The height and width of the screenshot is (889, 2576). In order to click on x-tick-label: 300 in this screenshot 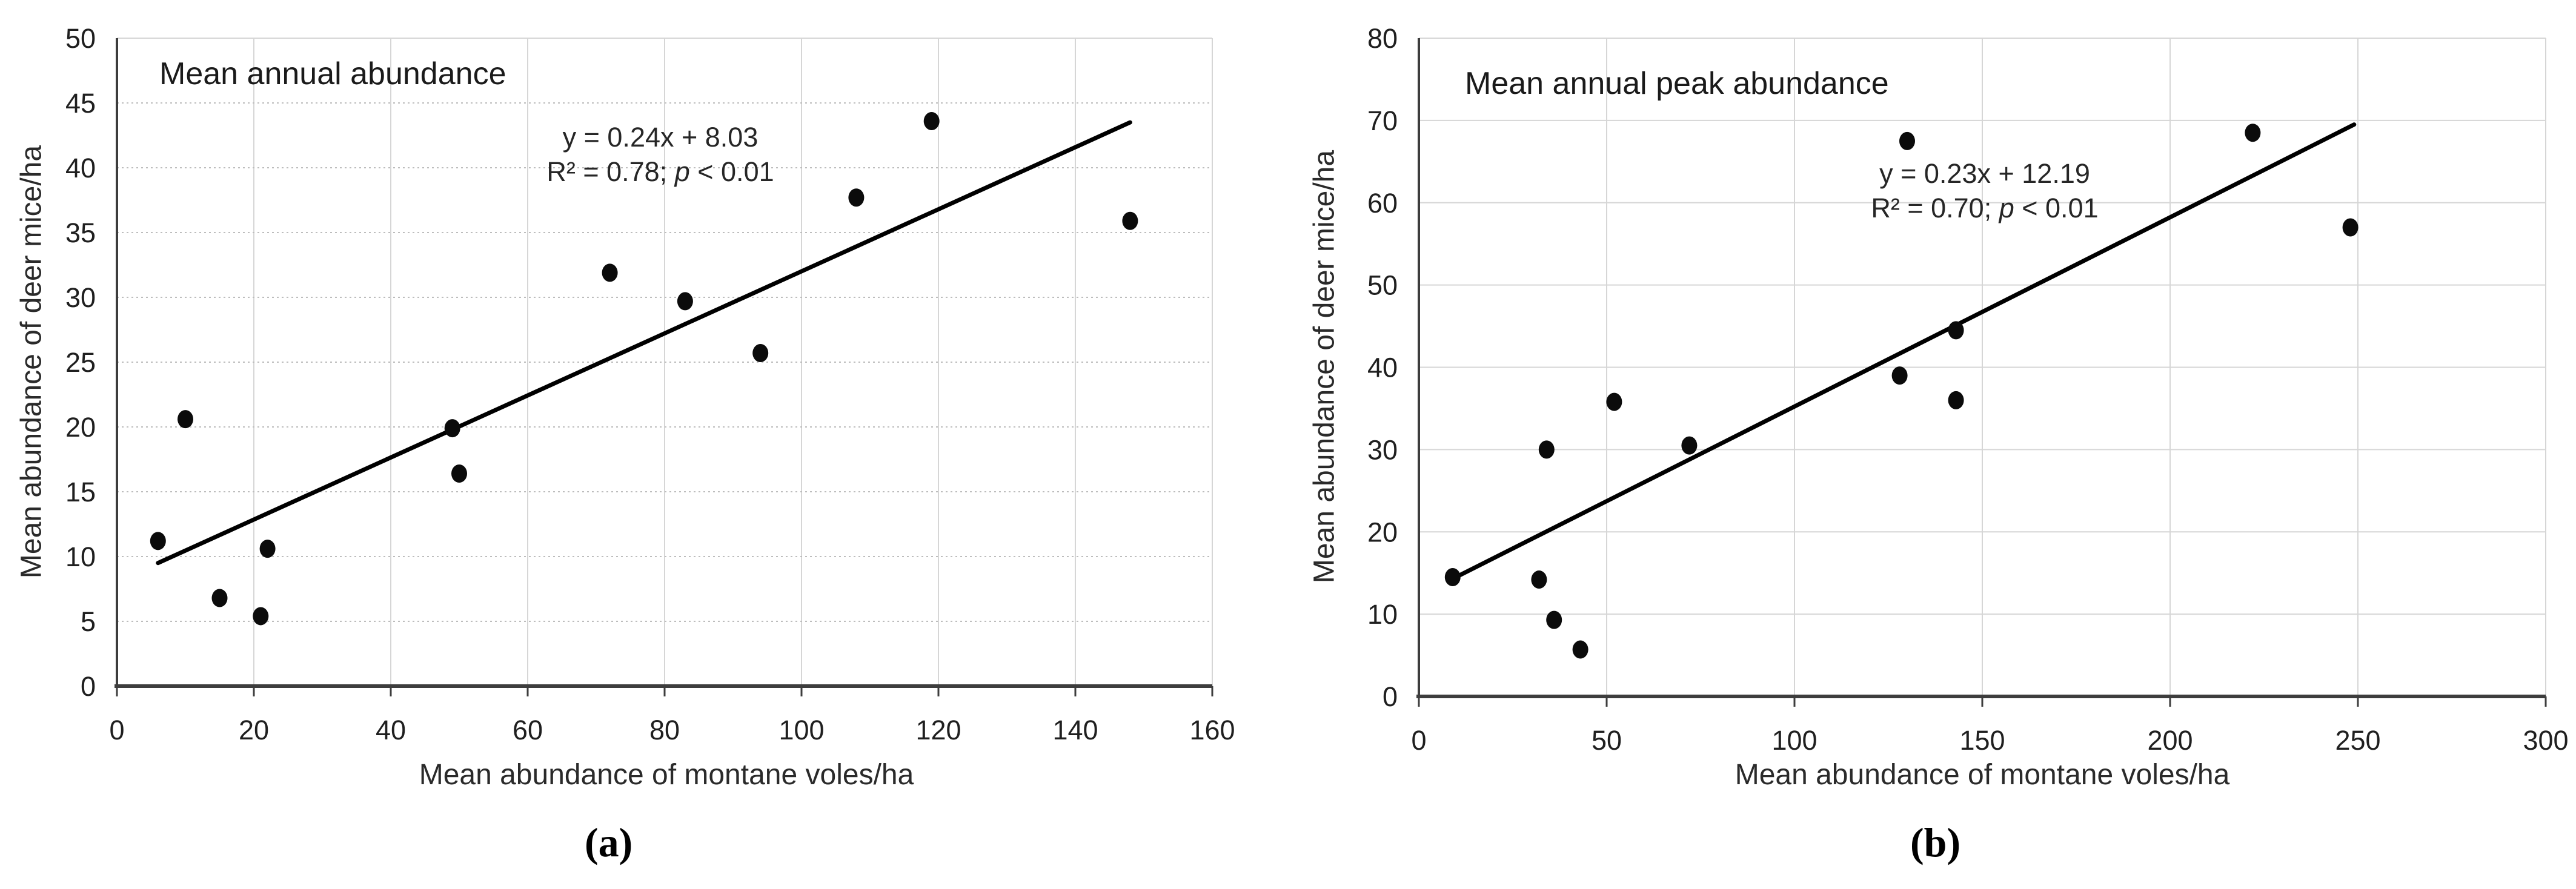, I will do `click(2545, 740)`.